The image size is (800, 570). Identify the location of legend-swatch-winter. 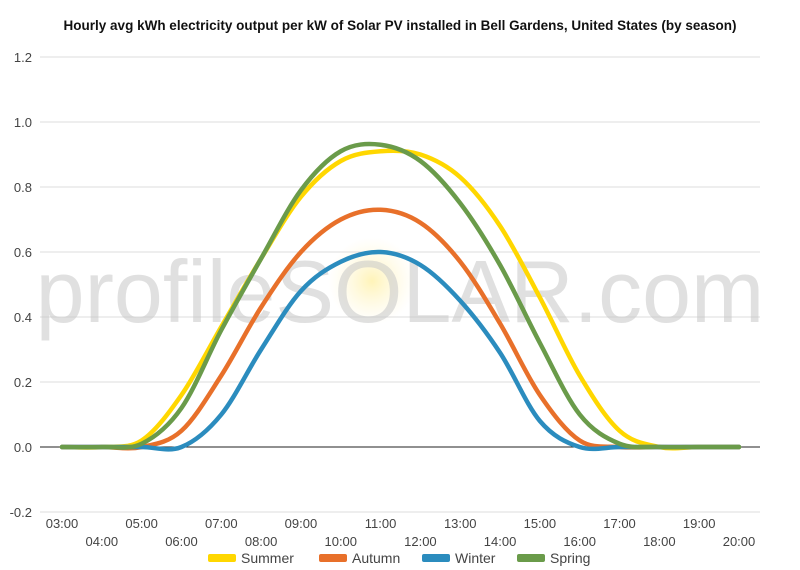
(436, 558).